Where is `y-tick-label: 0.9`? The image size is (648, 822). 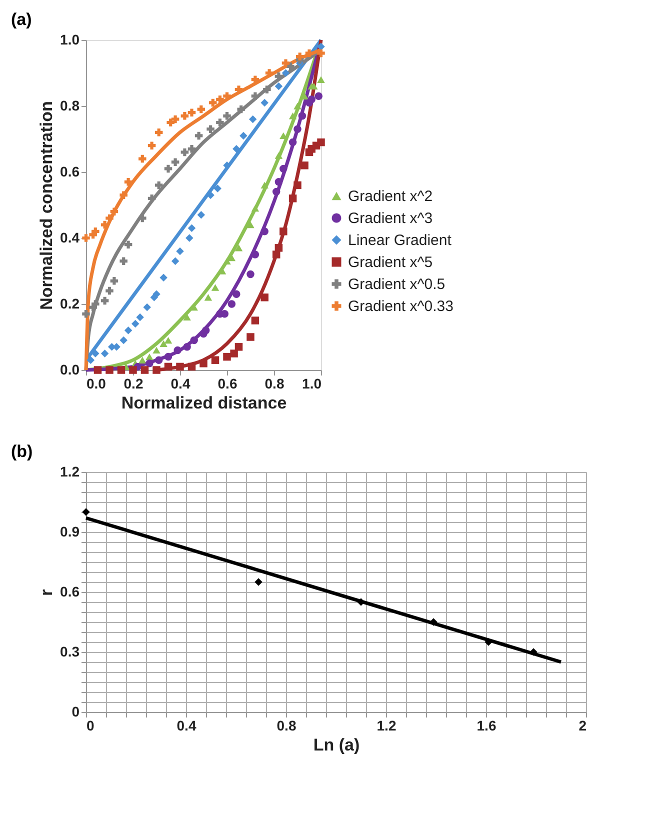
y-tick-label: 0.9 is located at coordinates (70, 532).